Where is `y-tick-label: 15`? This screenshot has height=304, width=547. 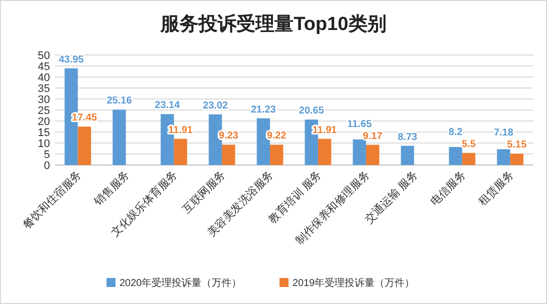
y-tick-label: 15 is located at coordinates (44, 132).